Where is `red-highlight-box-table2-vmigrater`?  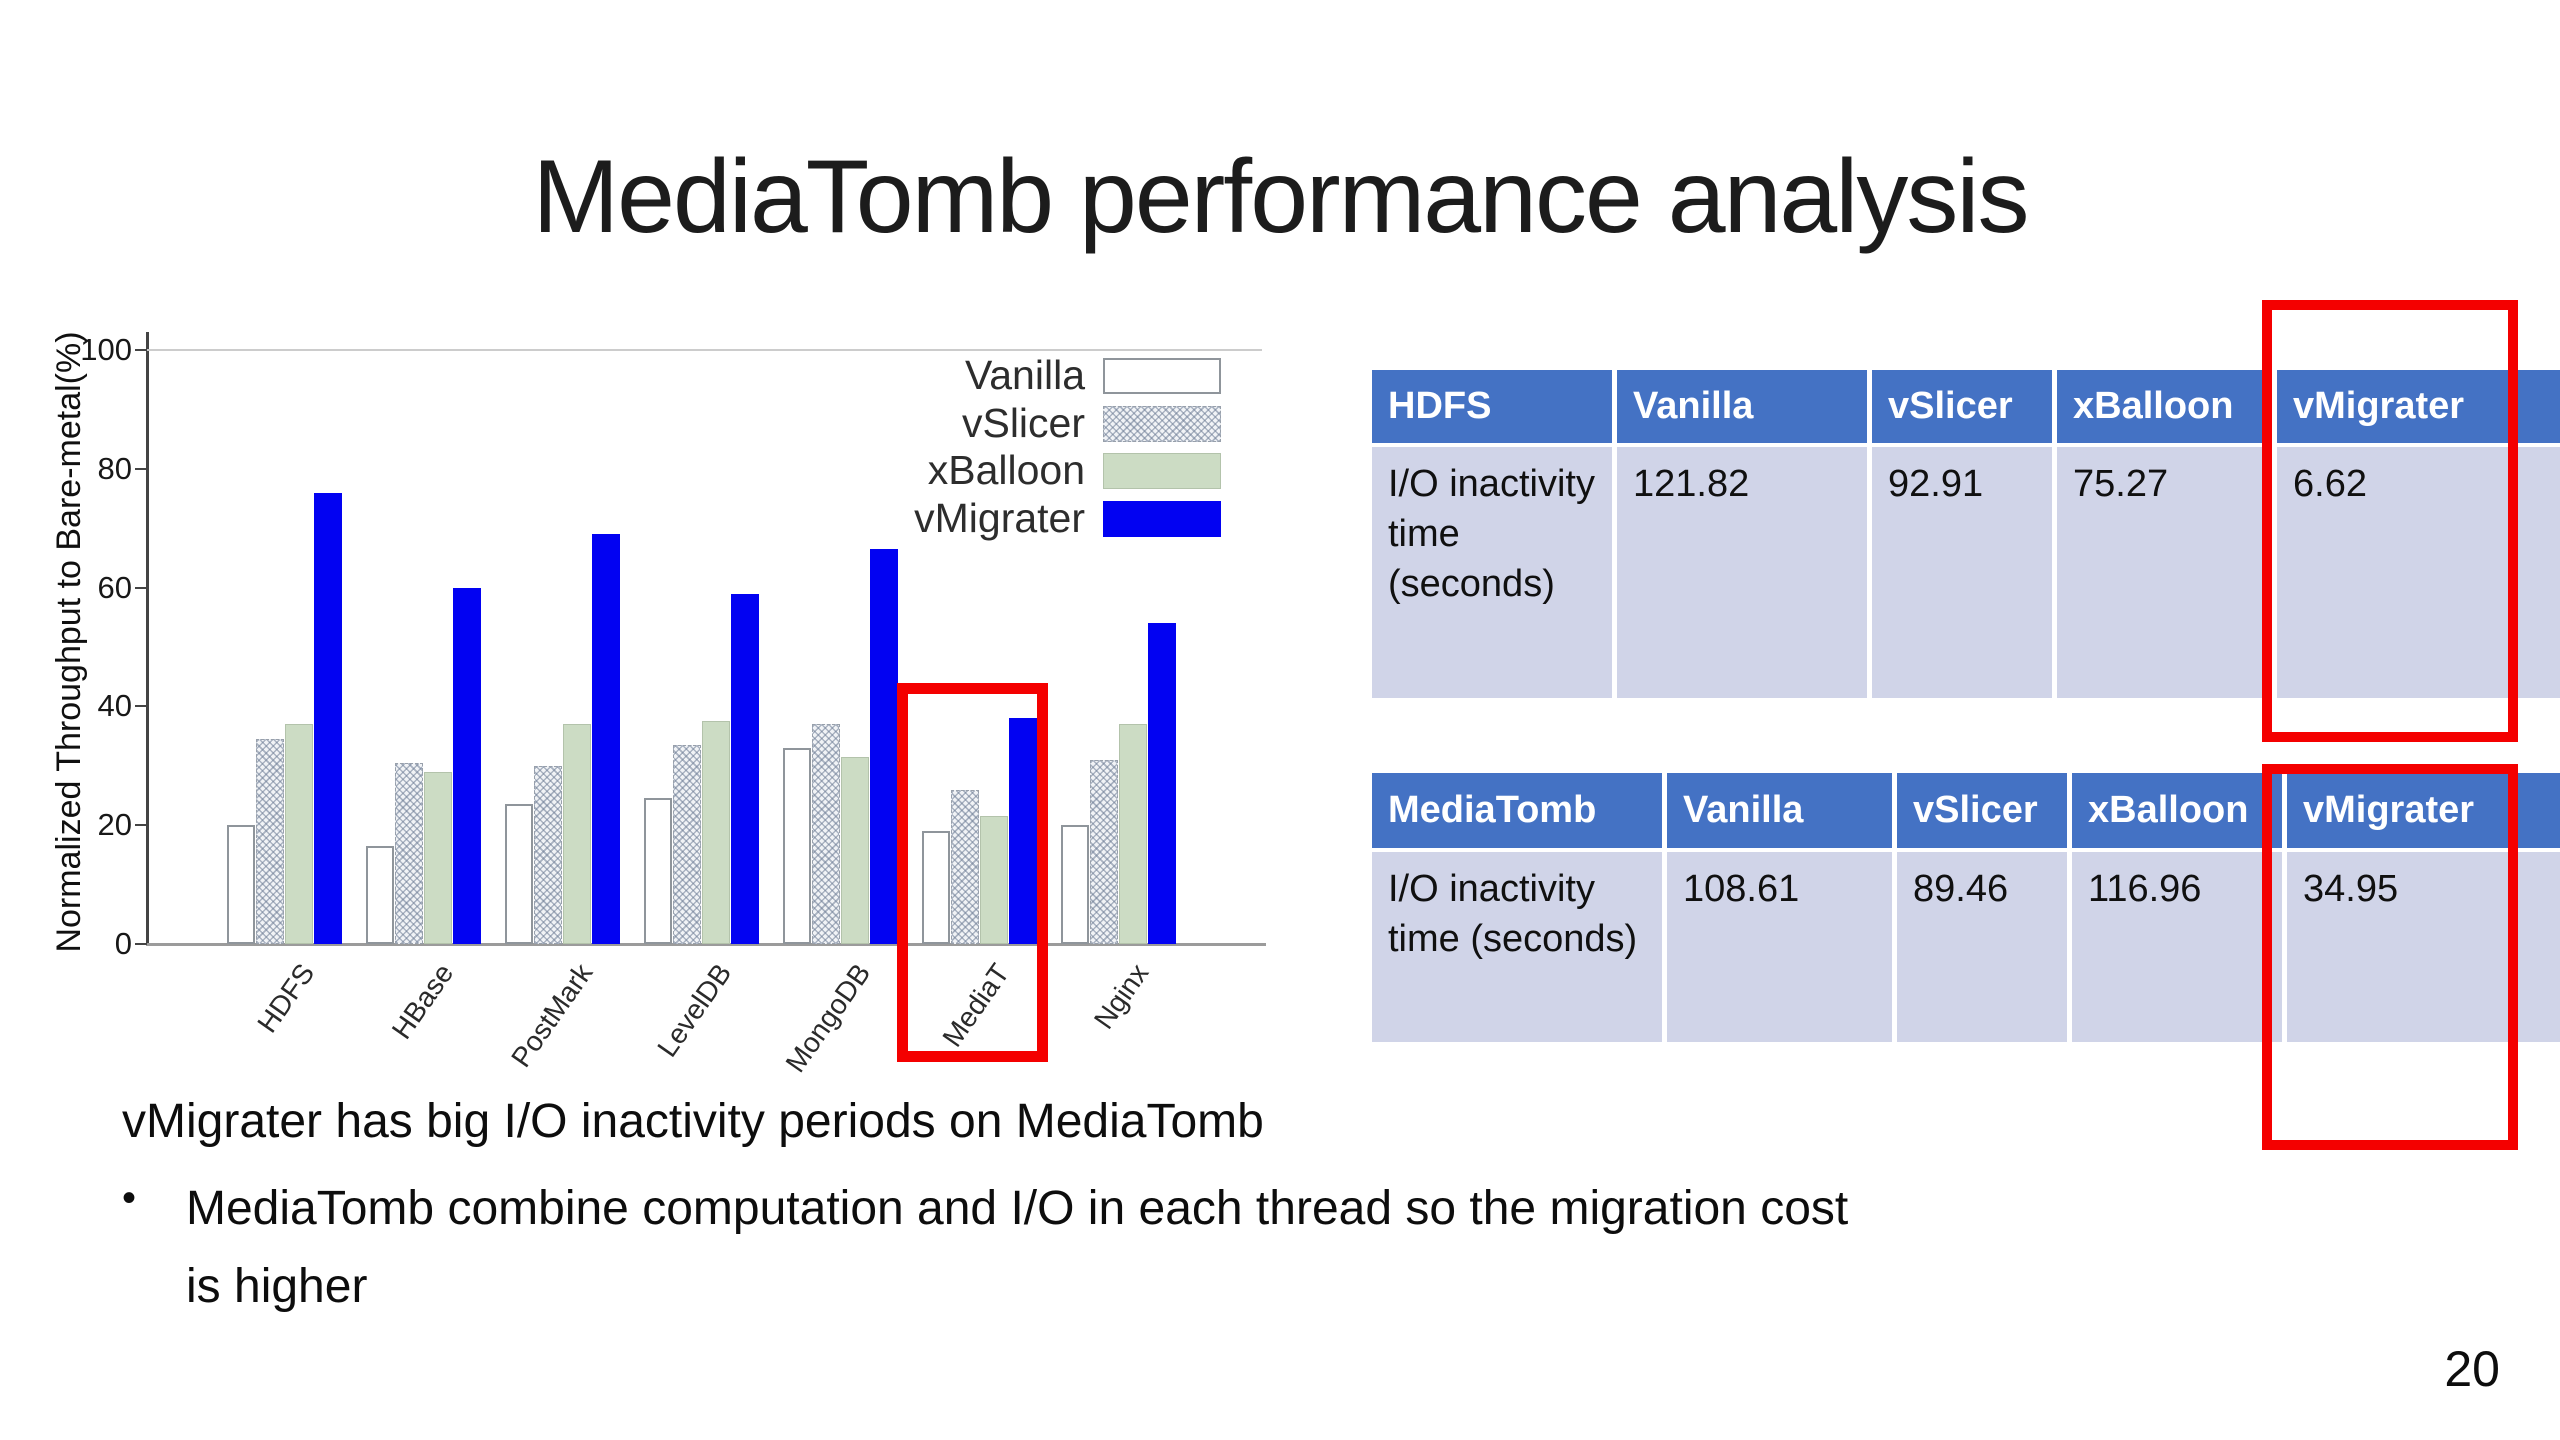 red-highlight-box-table2-vmigrater is located at coordinates (2390, 957).